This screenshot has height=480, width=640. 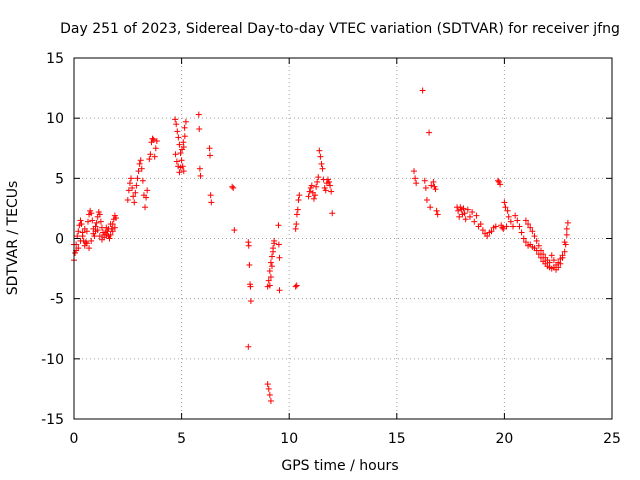 What do you see at coordinates (74, 439) in the screenshot?
I see `x-tick-label: 0` at bounding box center [74, 439].